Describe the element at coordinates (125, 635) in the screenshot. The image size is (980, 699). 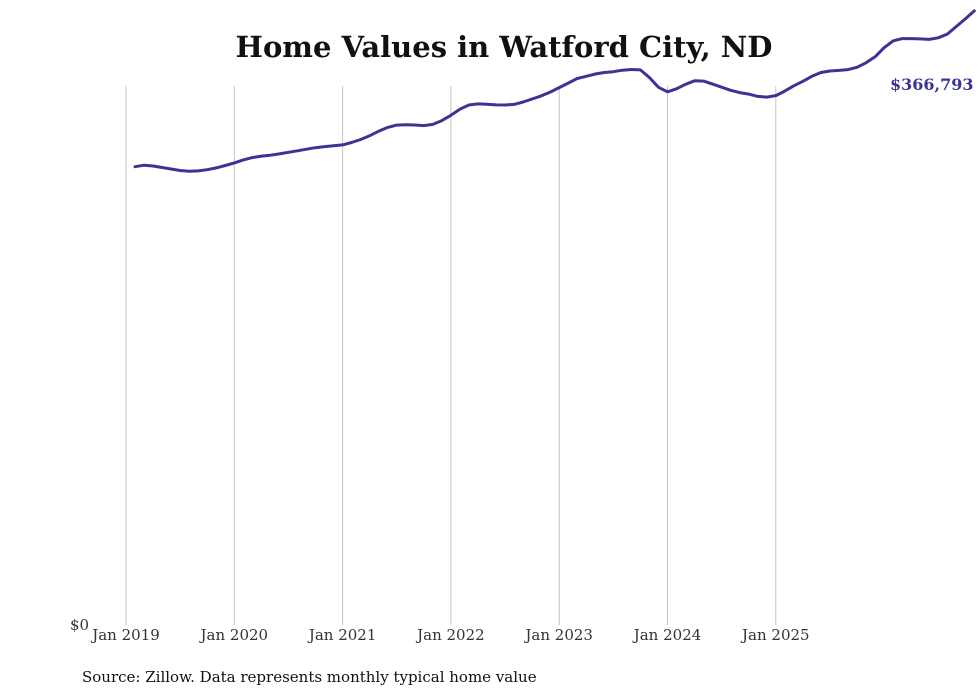
I see `x-tick-label: Jan 2019` at that location.